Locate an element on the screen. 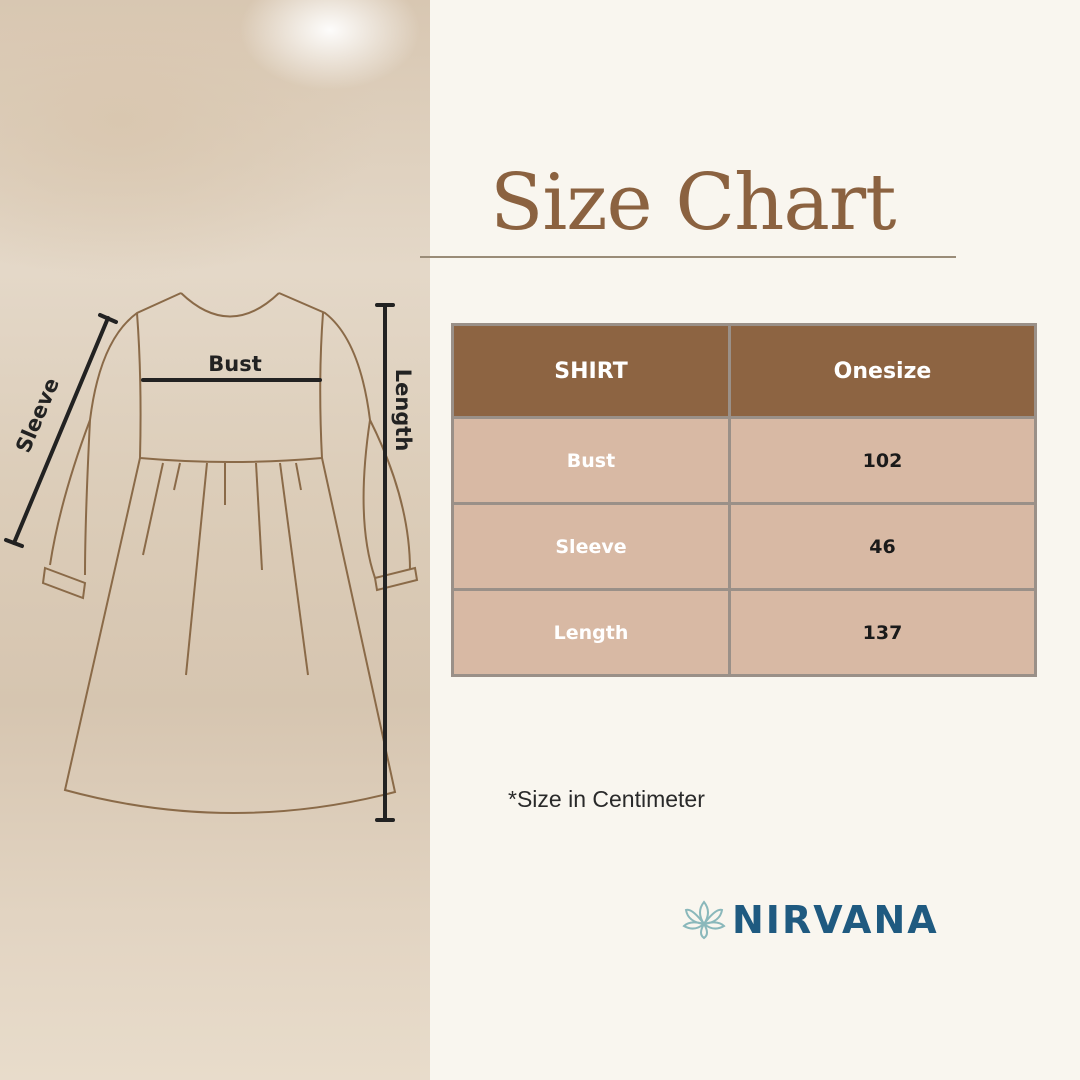  size-unit-note: *Size in Centimeter is located at coordinates (606, 799).